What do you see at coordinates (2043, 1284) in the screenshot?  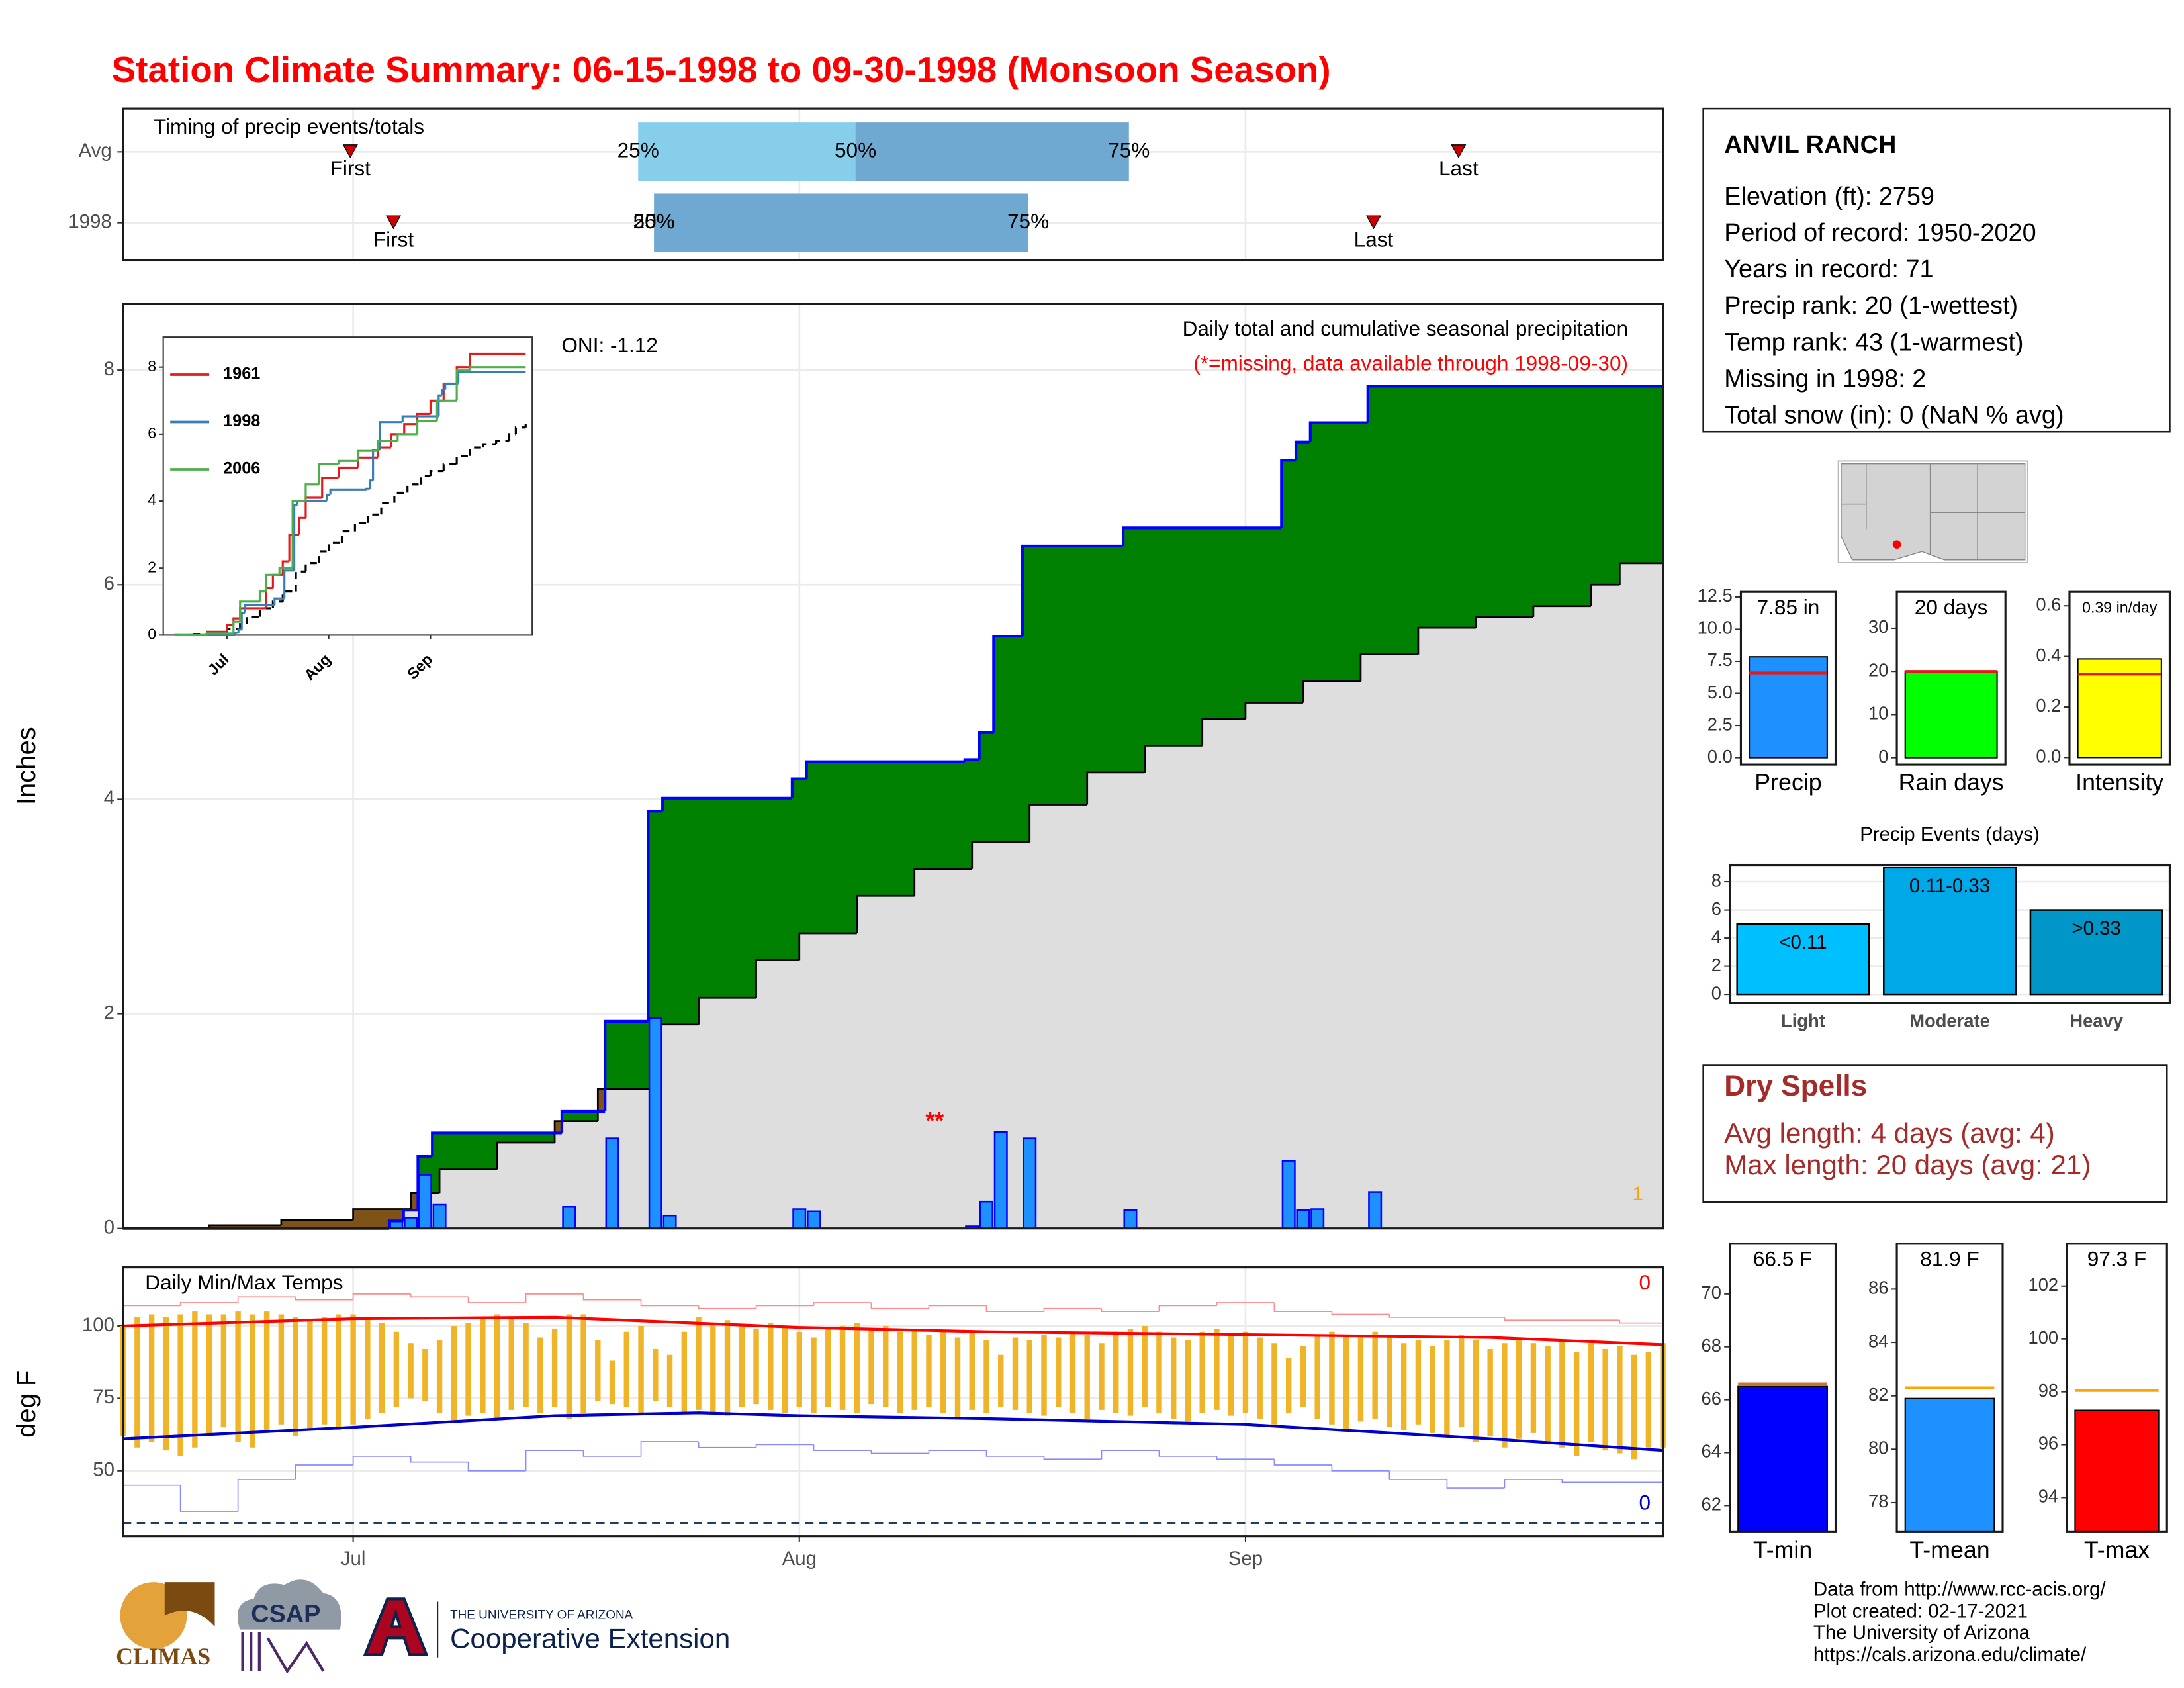 I see `y-tick-label: 102` at bounding box center [2043, 1284].